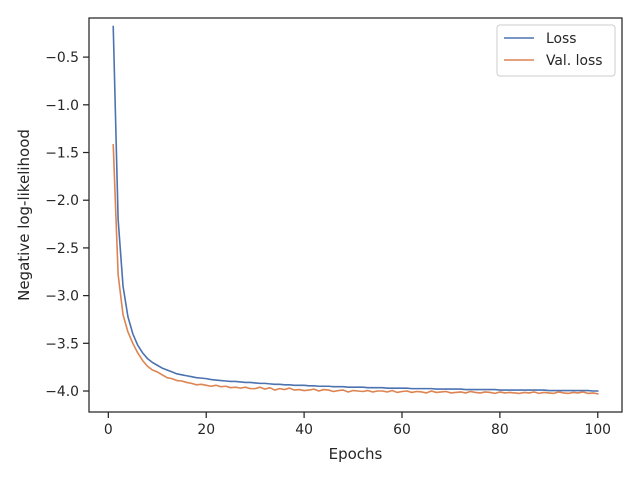 Image resolution: width=640 pixels, height=480 pixels. Describe the element at coordinates (62, 297) in the screenshot. I see `y-tick-label: −3.0` at that location.